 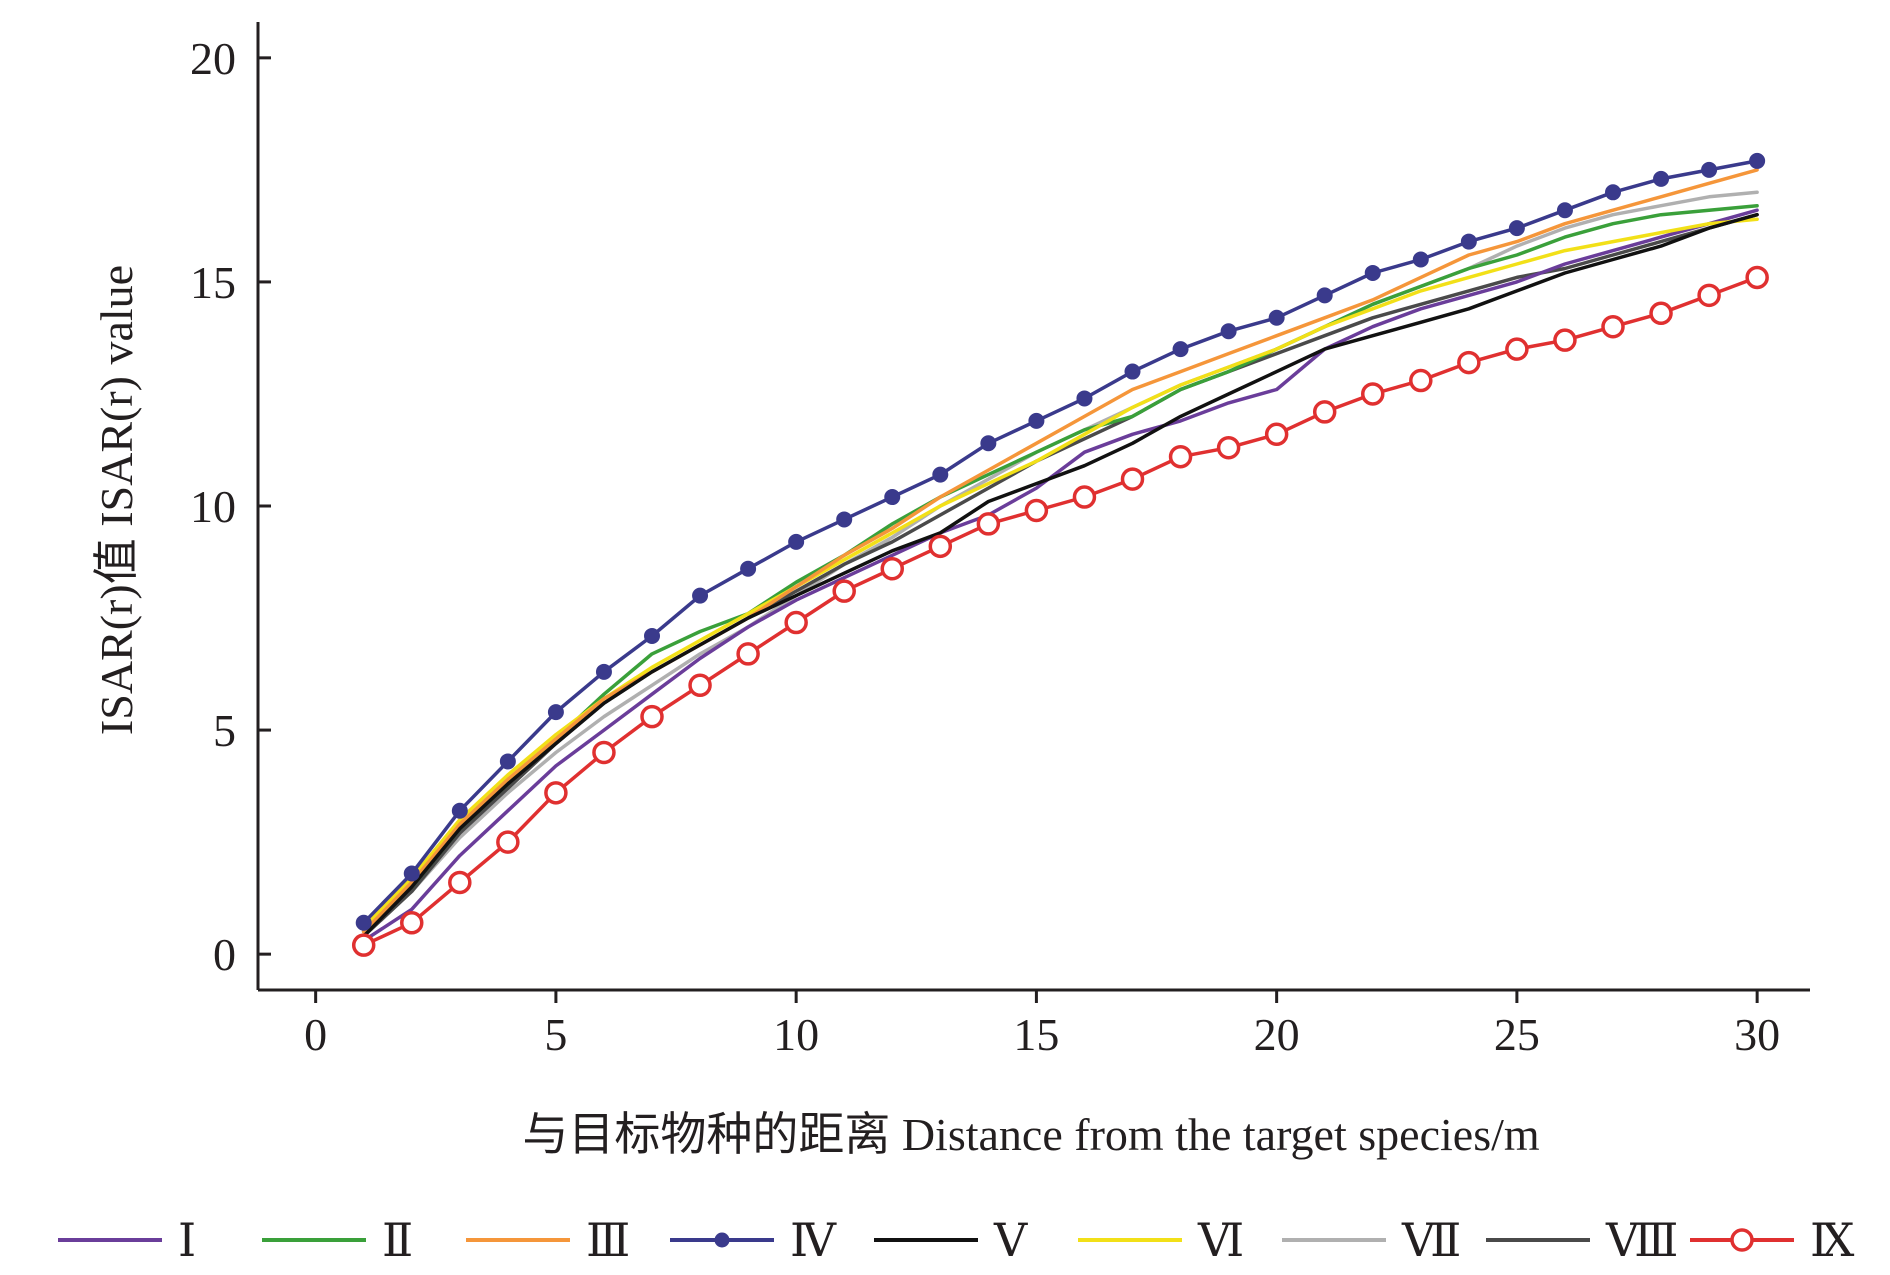 I want to click on y-tick-label: 5, so click(x=224, y=730).